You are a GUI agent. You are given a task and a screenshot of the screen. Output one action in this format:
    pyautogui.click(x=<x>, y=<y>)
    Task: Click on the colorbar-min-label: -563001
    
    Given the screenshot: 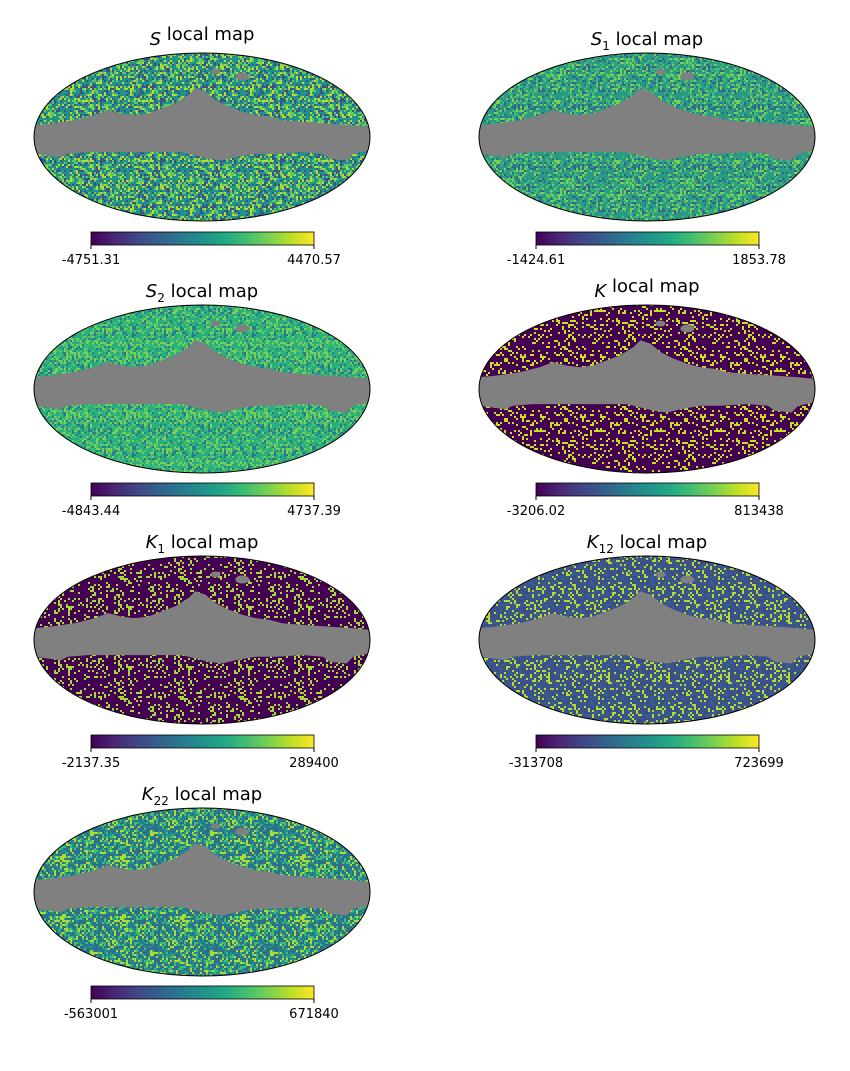 What is the action you would take?
    pyautogui.click(x=91, y=1014)
    